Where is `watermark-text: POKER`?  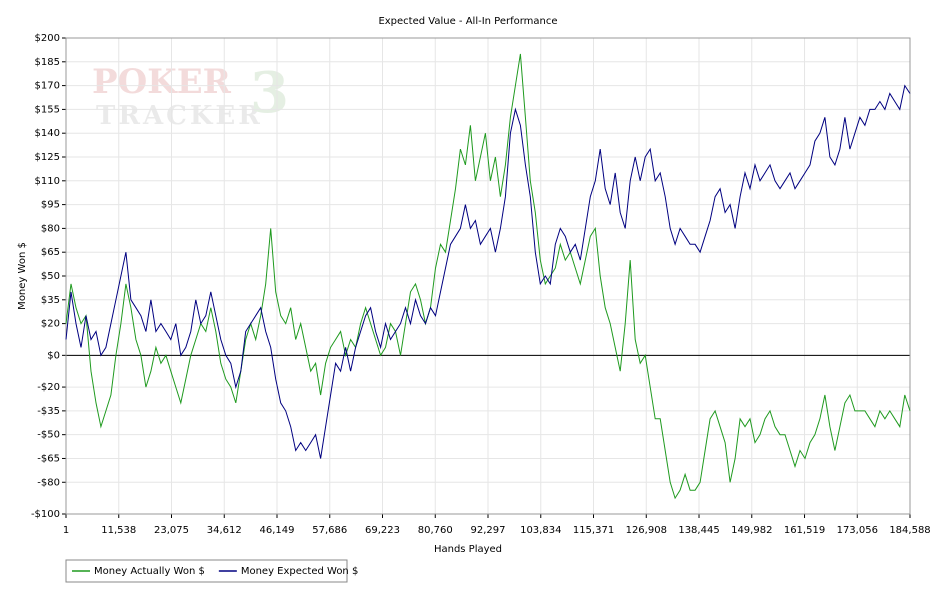
watermark-text: POKER is located at coordinates (162, 82).